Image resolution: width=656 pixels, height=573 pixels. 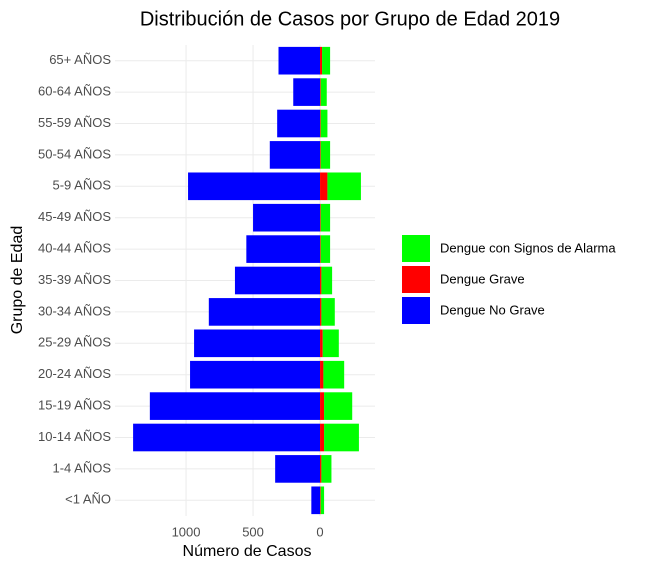 What do you see at coordinates (253, 531) in the screenshot?
I see `x-tick-label: 500` at bounding box center [253, 531].